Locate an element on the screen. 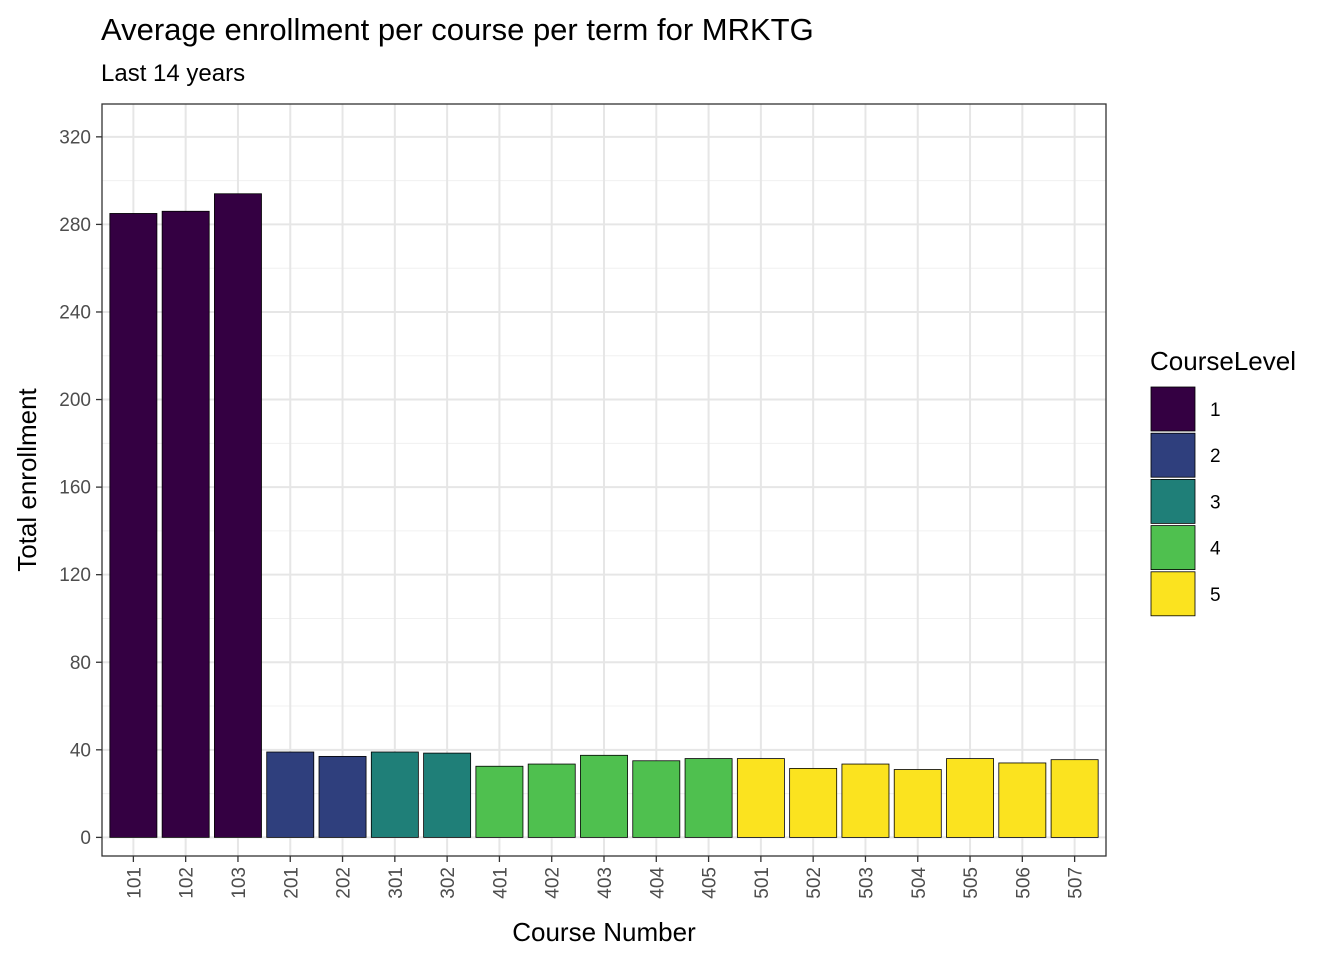 This screenshot has width=1344, height=965. x-axis-title: Course Number is located at coordinates (604, 932).